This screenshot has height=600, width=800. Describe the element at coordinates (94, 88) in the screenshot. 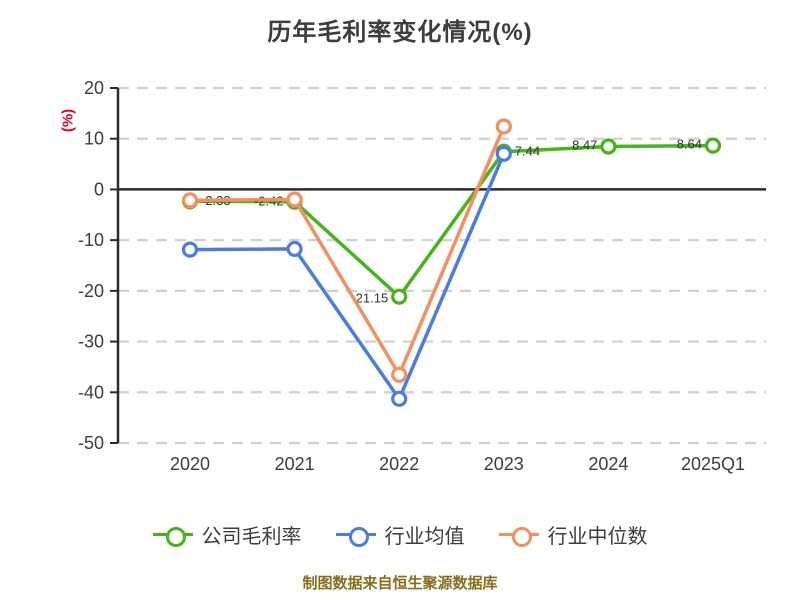

I see `y-tick-label: 20` at that location.